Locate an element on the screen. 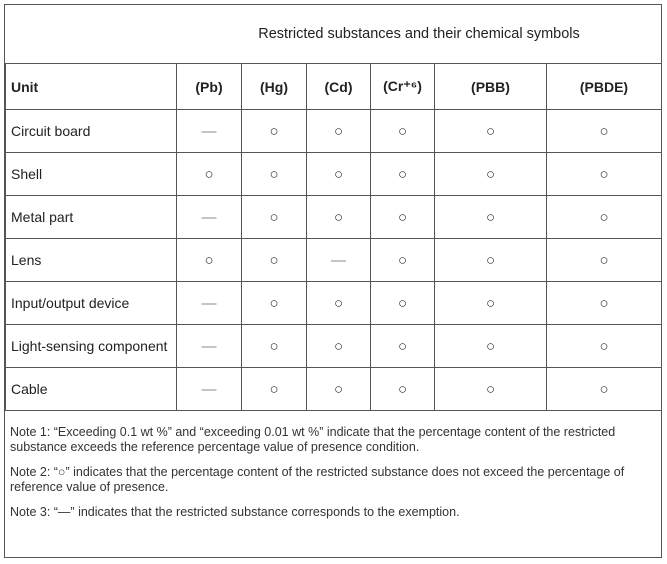 The image size is (667, 564). unit-cell: Metal part is located at coordinates (91, 217).